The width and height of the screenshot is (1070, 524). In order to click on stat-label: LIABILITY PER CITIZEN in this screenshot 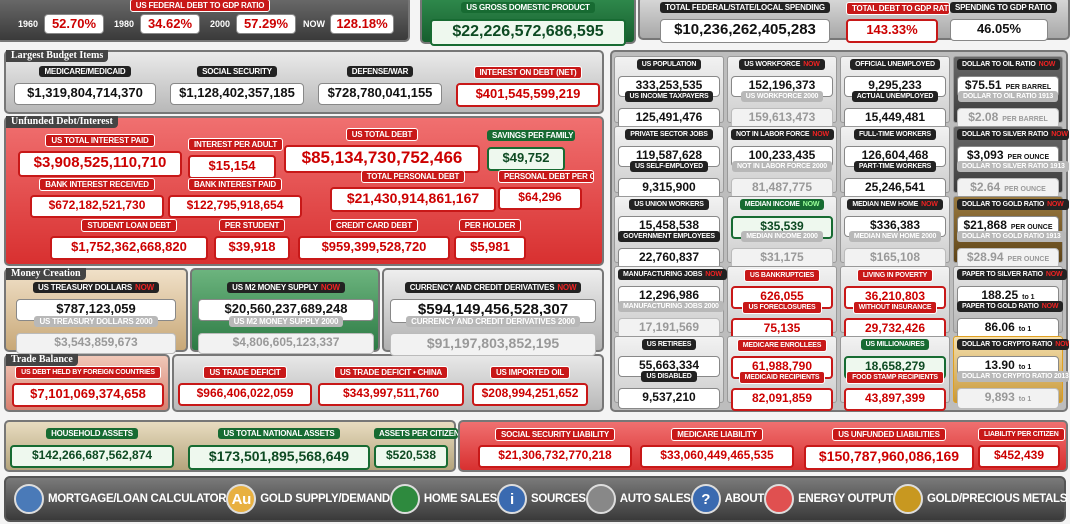, I will do `click(1021, 434)`.